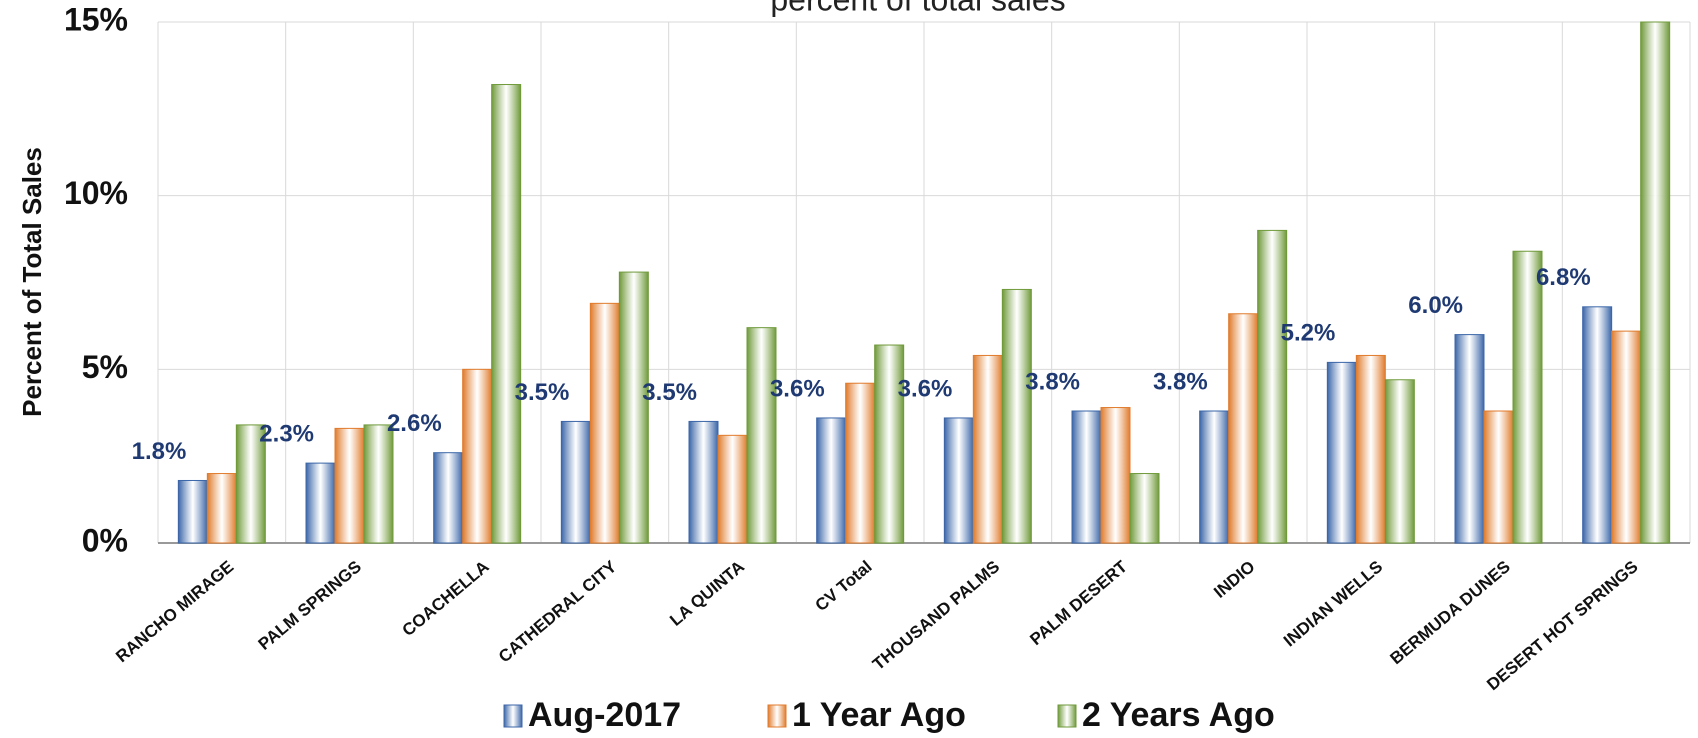  Describe the element at coordinates (879, 715) in the screenshot. I see `legend-label: 1 Year Ago` at that location.